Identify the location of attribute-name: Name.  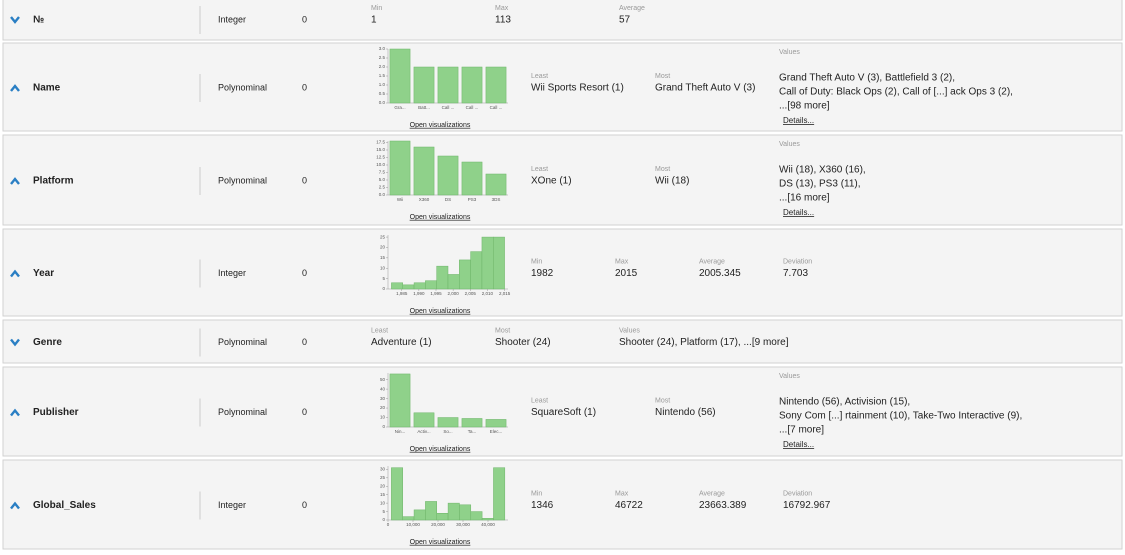
(47, 88).